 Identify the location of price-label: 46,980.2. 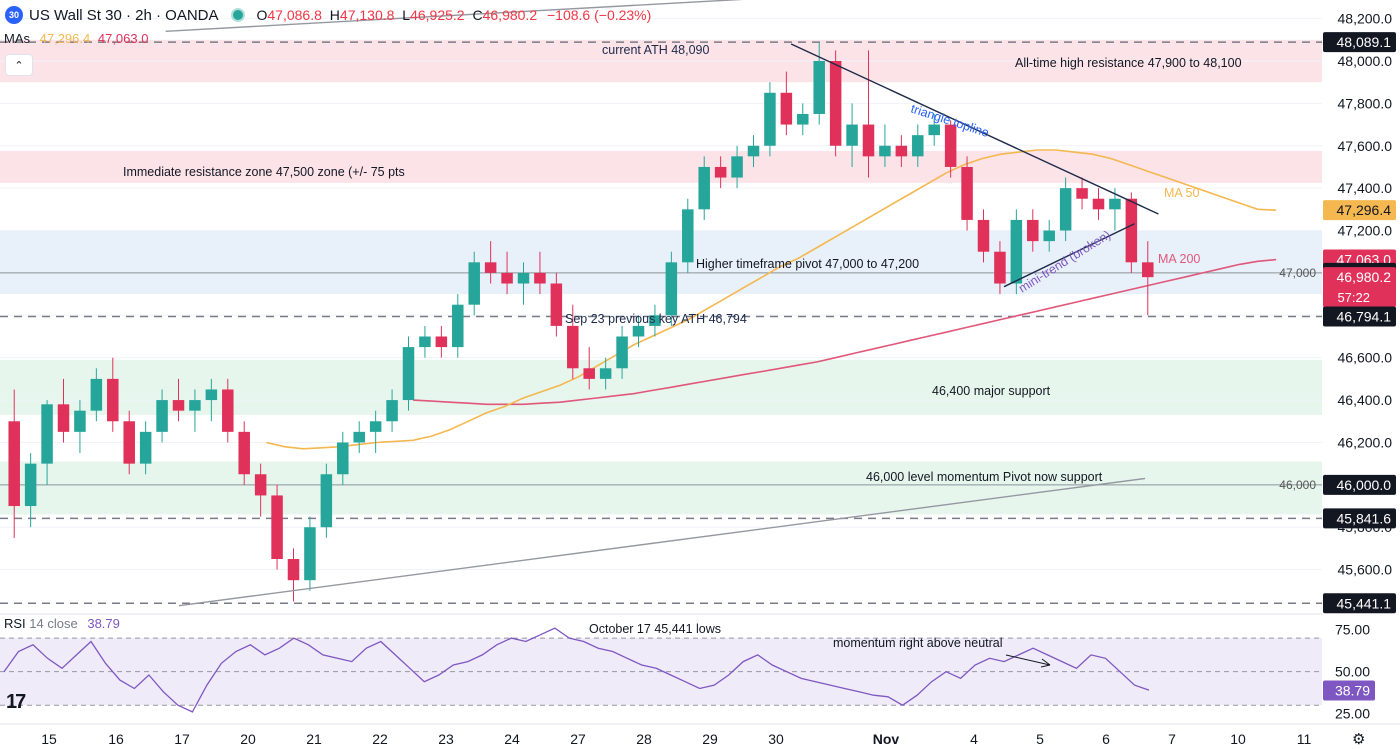
(1364, 277).